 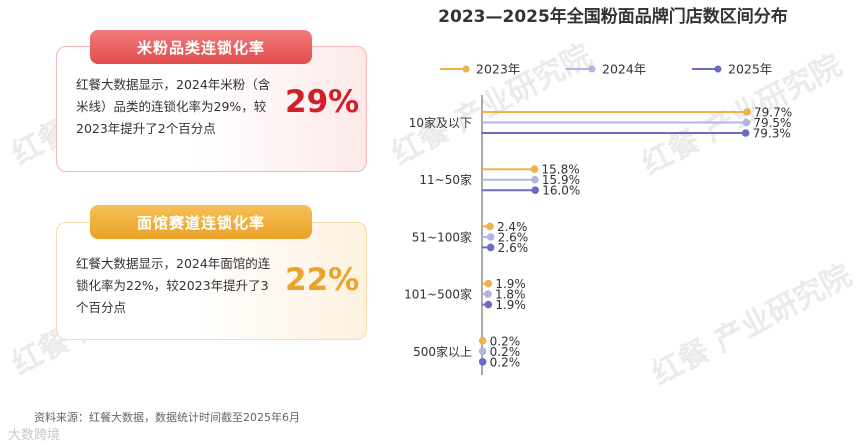 What do you see at coordinates (510, 295) in the screenshot?
I see `data-label-2024-3: 1.8%` at bounding box center [510, 295].